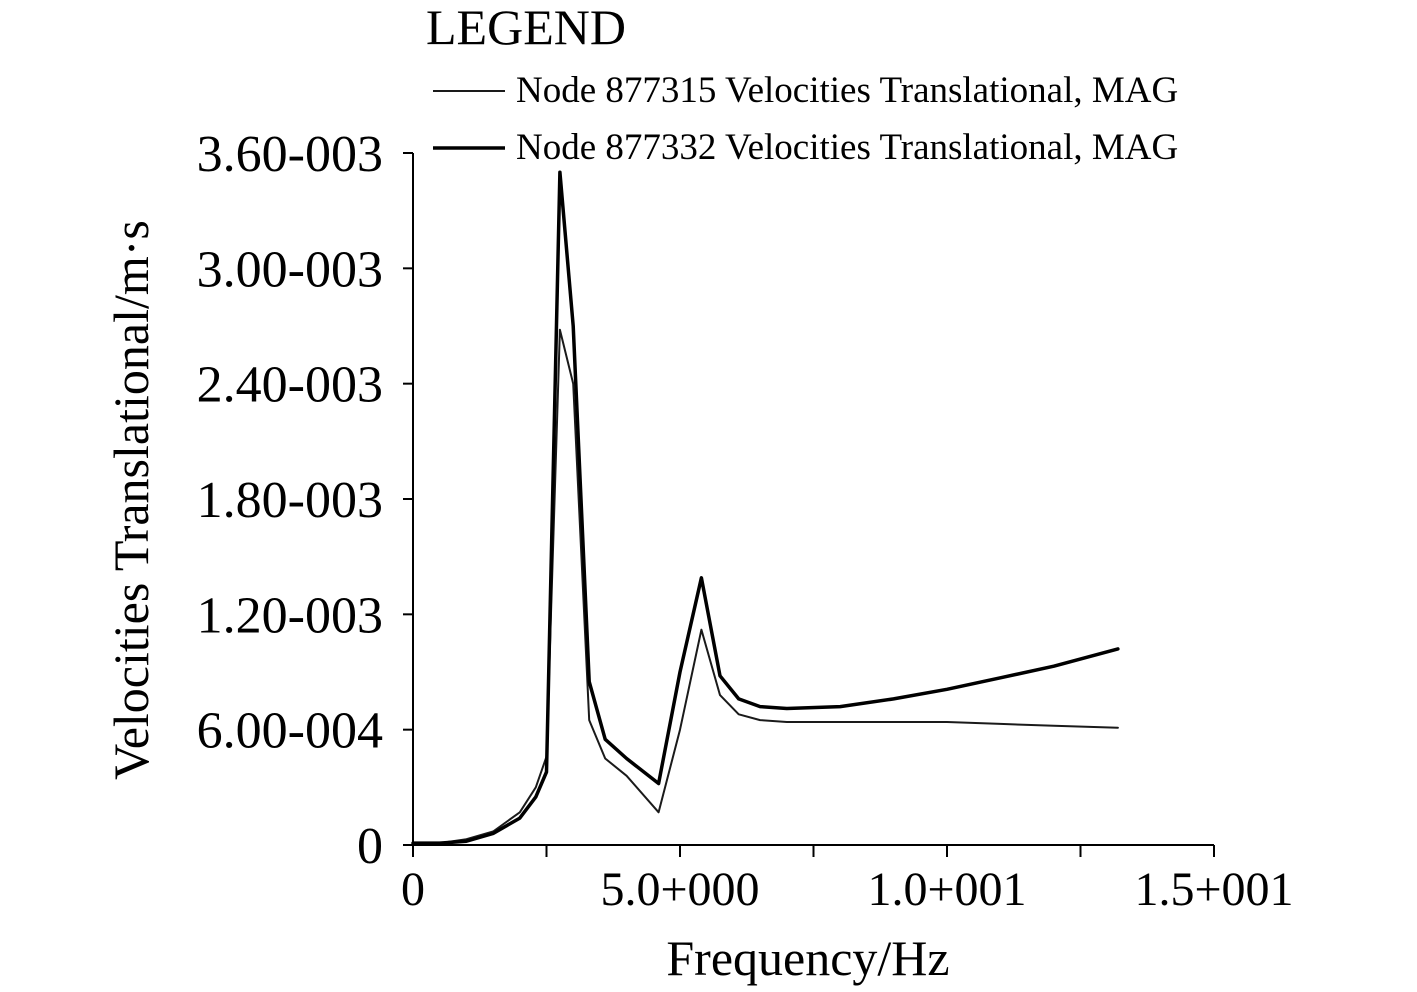  Describe the element at coordinates (526, 27) in the screenshot. I see `legend-title: LEGEND` at that location.